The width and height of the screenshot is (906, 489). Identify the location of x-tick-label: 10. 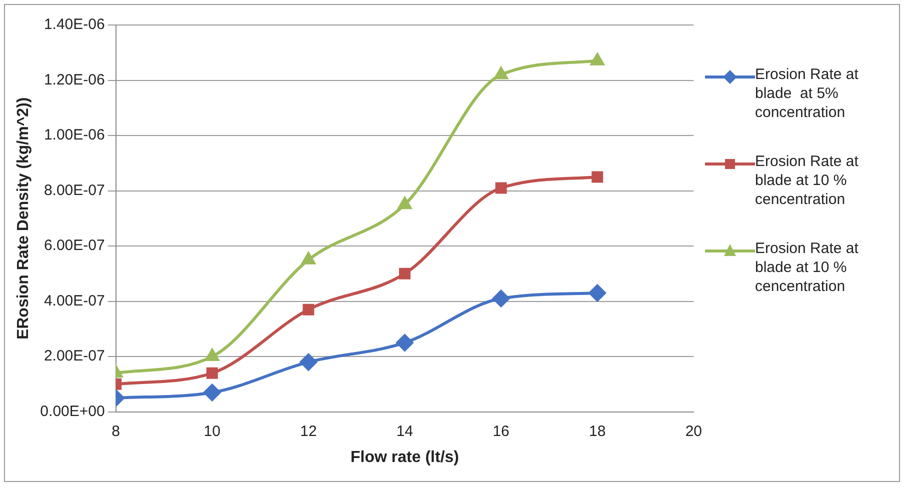
(212, 431).